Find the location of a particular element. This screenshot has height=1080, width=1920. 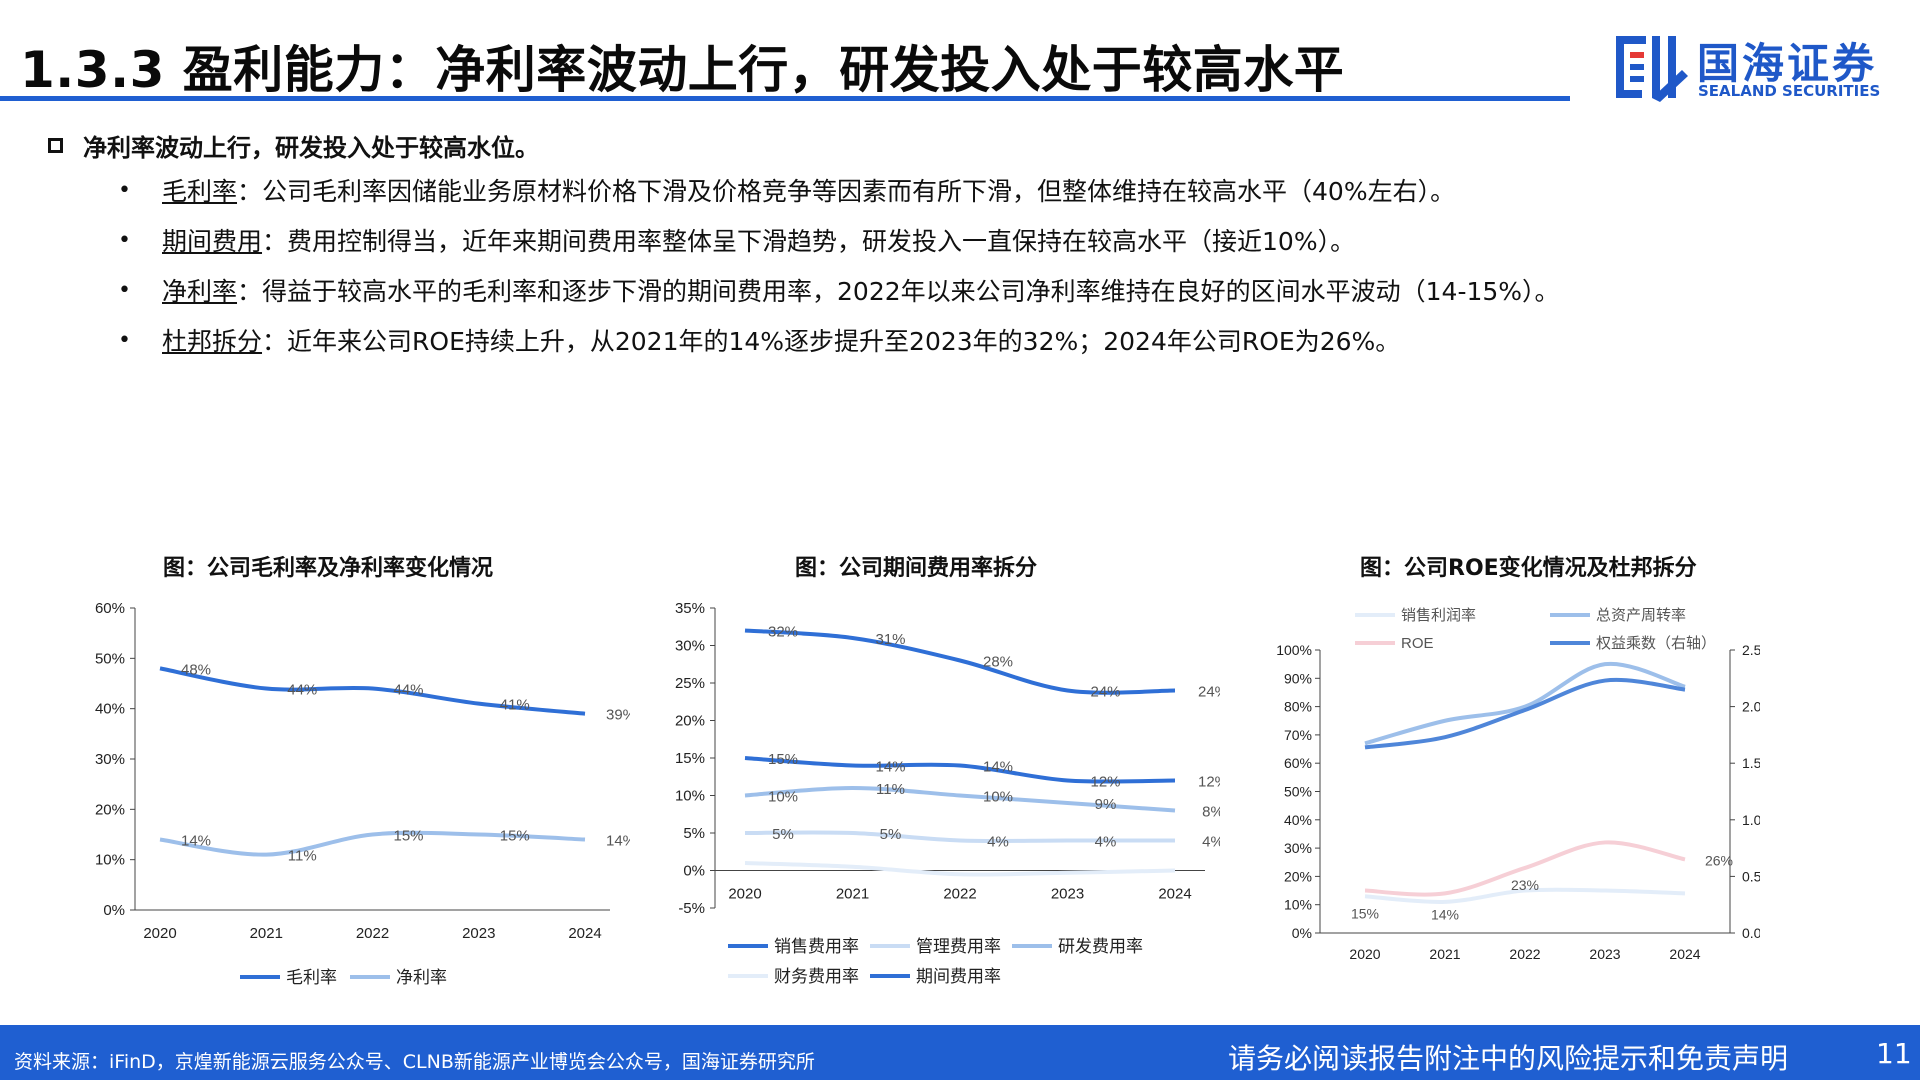

y-right-tick-label: 0.0 is located at coordinates (1751, 933).